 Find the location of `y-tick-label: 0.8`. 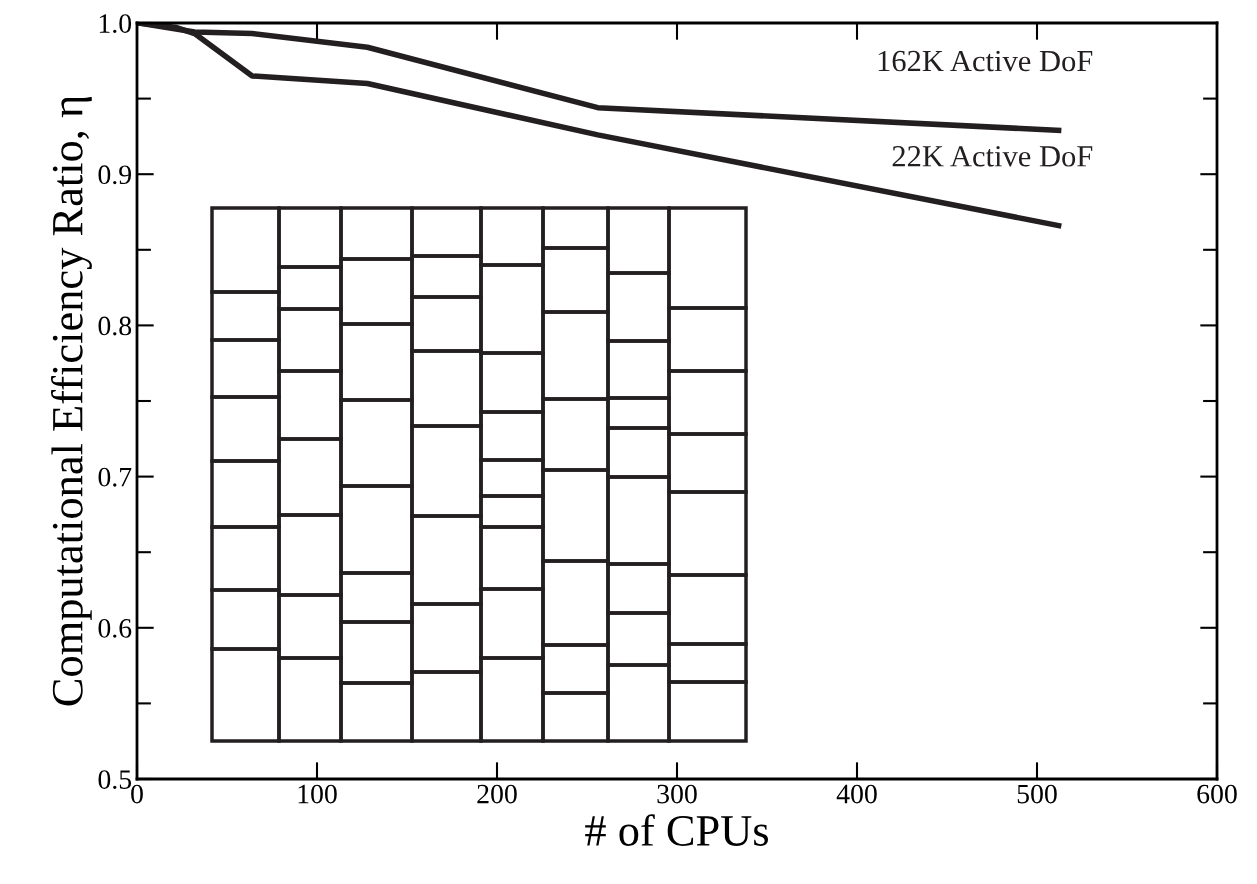

y-tick-label: 0.8 is located at coordinates (115, 326).